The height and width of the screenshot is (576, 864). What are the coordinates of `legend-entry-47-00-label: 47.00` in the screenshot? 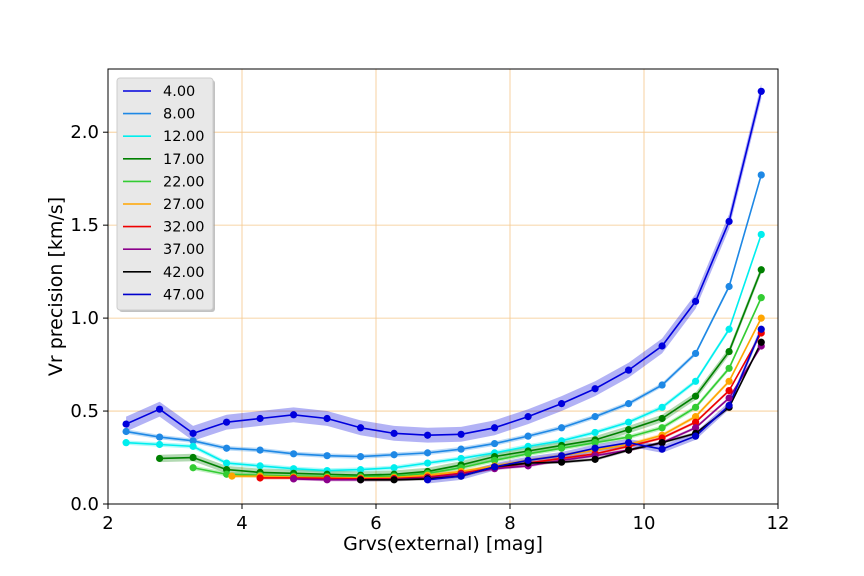 It's located at (184, 295).